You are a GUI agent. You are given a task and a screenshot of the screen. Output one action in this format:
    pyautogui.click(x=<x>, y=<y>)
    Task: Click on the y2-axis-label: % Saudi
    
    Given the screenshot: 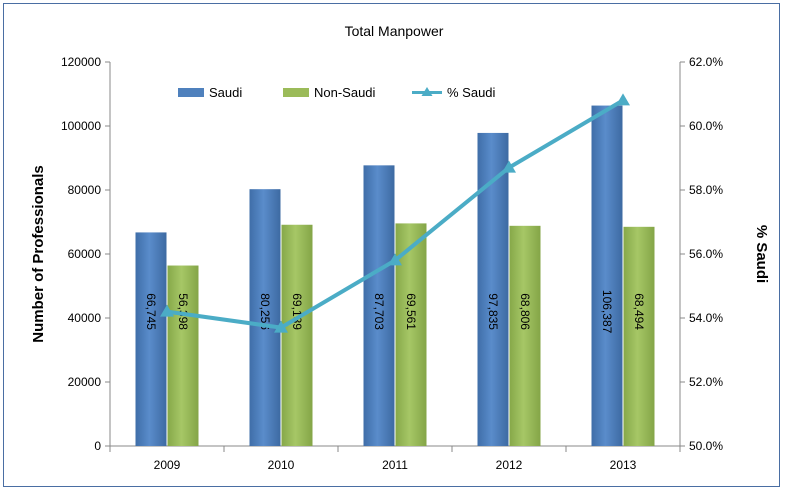 What is the action you would take?
    pyautogui.click(x=761, y=254)
    